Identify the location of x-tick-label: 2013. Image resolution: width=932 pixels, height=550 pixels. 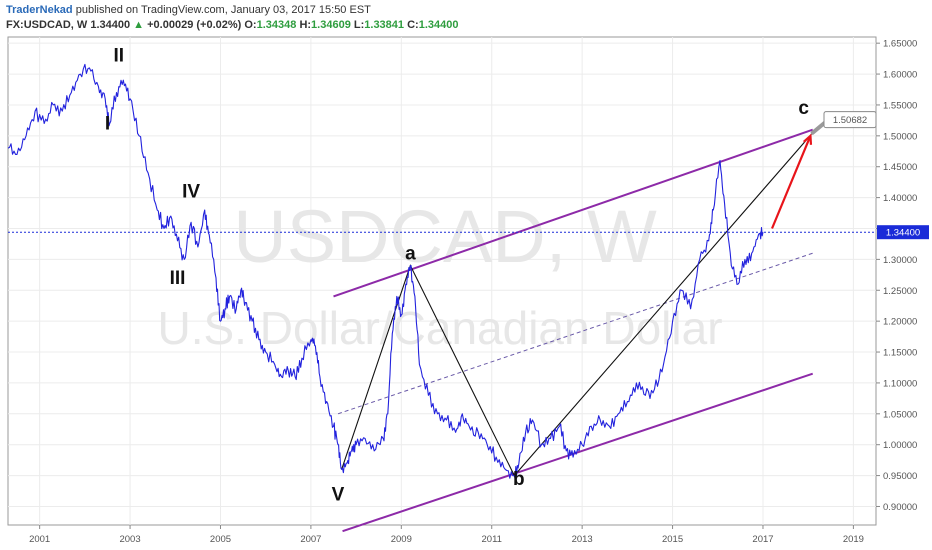
(582, 539).